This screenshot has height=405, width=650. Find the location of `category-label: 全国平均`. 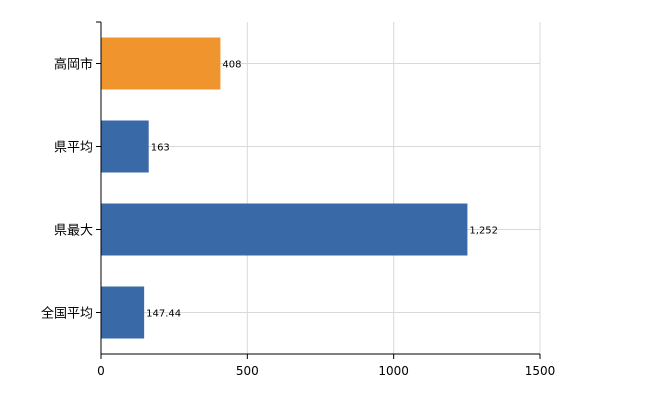

category-label: 全国平均 is located at coordinates (67, 314).